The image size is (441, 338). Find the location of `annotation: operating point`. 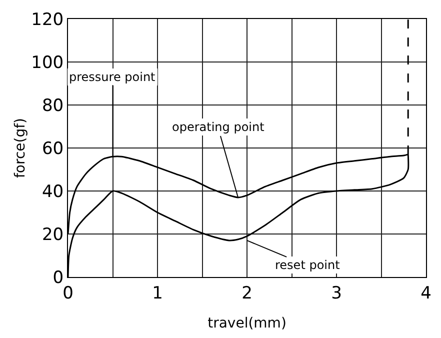

annotation: operating point is located at coordinates (218, 127).